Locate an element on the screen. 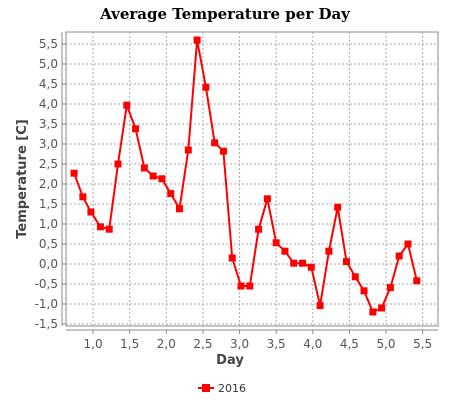 The height and width of the screenshot is (400, 450). x-tick-label: 4,0 is located at coordinates (312, 344).